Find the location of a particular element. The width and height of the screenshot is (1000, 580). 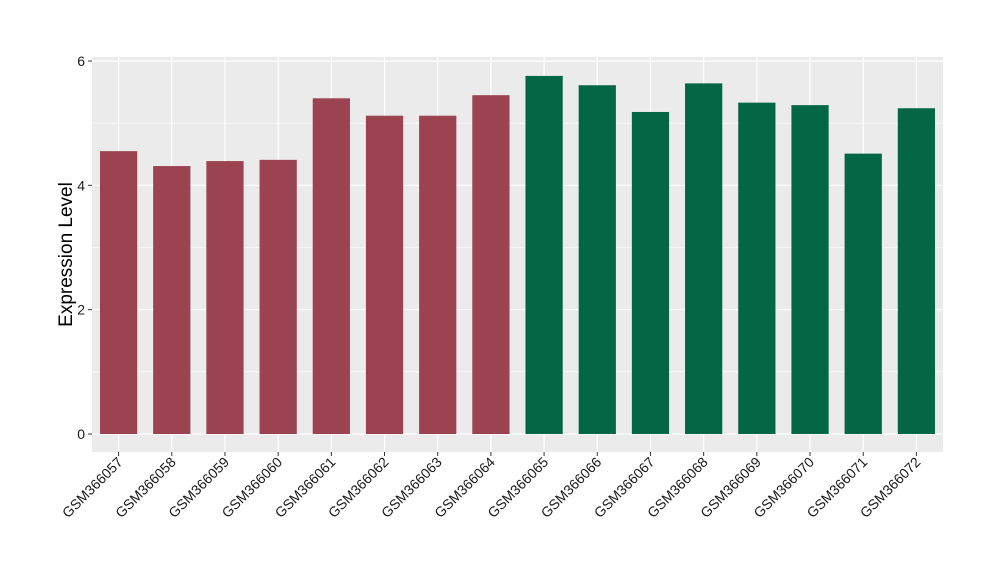

bar-gsm366071 is located at coordinates (863, 293).